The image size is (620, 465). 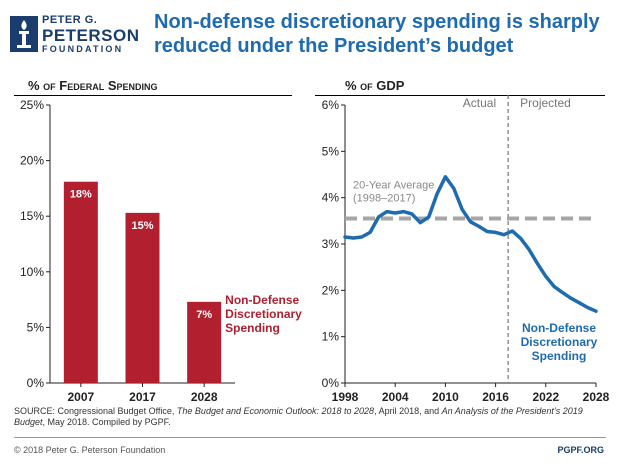 I want to click on average-label: 20-Year Average (1998–2017), so click(x=393, y=192).